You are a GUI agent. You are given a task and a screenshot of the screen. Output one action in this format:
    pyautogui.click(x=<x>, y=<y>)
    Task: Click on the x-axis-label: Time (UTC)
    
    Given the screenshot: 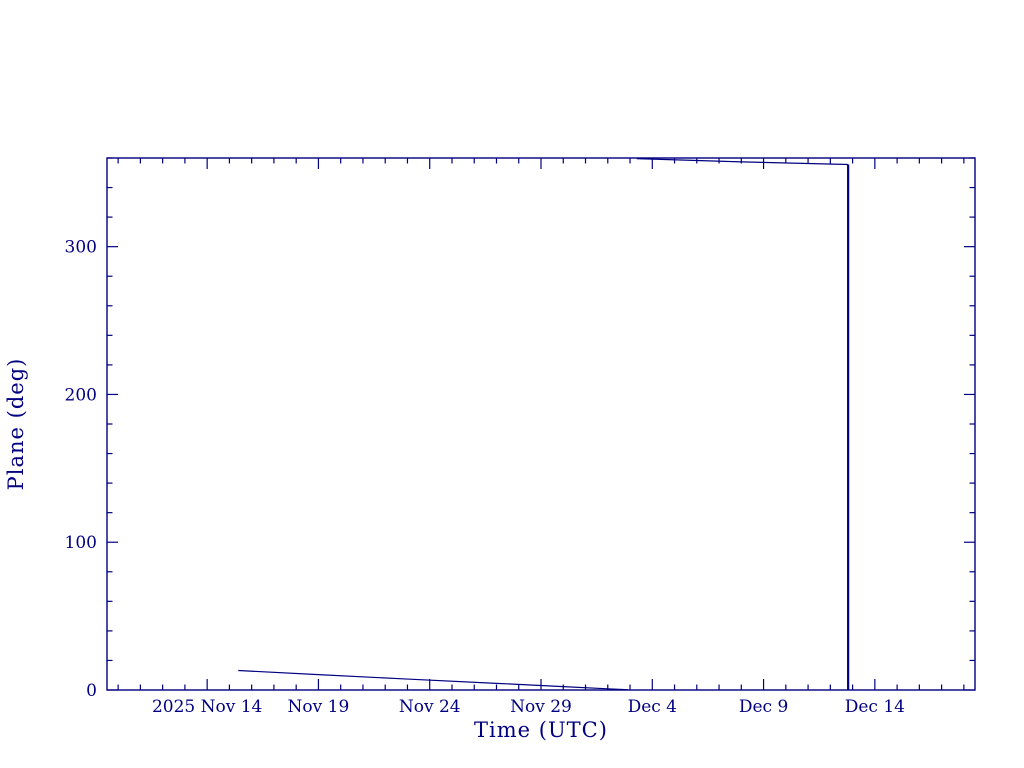 What is the action you would take?
    pyautogui.click(x=541, y=730)
    